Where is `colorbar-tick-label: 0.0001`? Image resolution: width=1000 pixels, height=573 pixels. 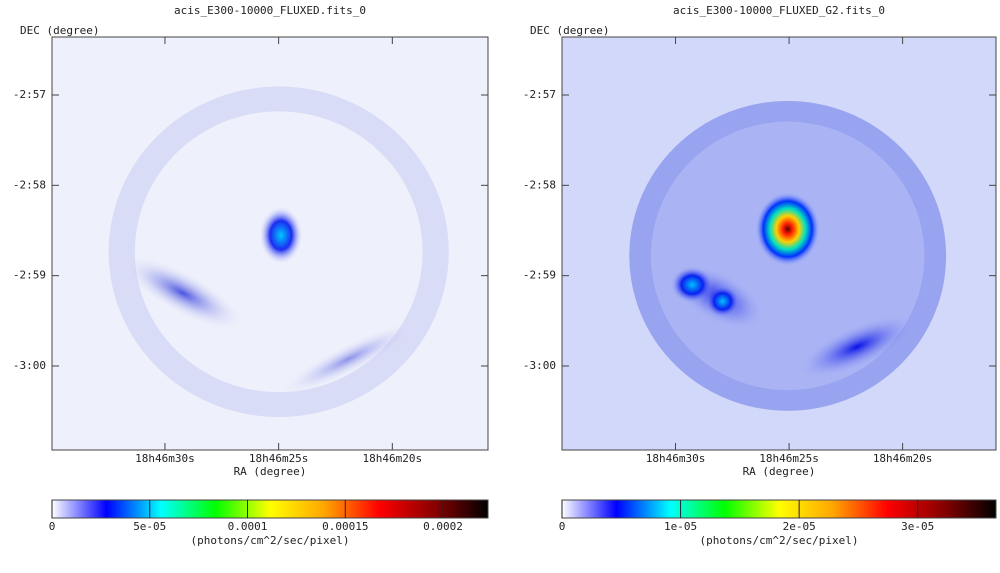
colorbar-tick-label: 0.0001 is located at coordinates (248, 526).